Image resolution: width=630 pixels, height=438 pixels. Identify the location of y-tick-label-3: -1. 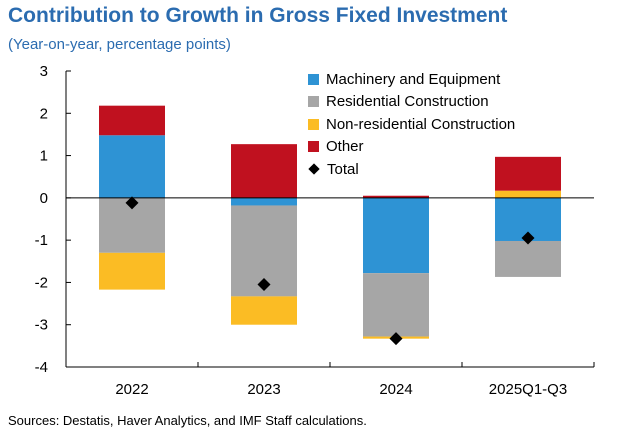
(41, 240).